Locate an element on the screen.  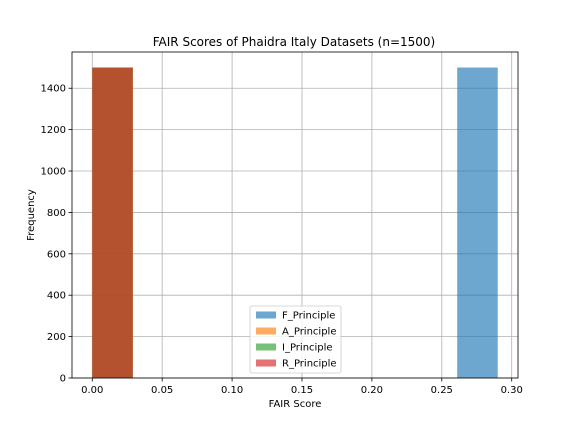
legend-entry: I_Principle is located at coordinates (307, 348).